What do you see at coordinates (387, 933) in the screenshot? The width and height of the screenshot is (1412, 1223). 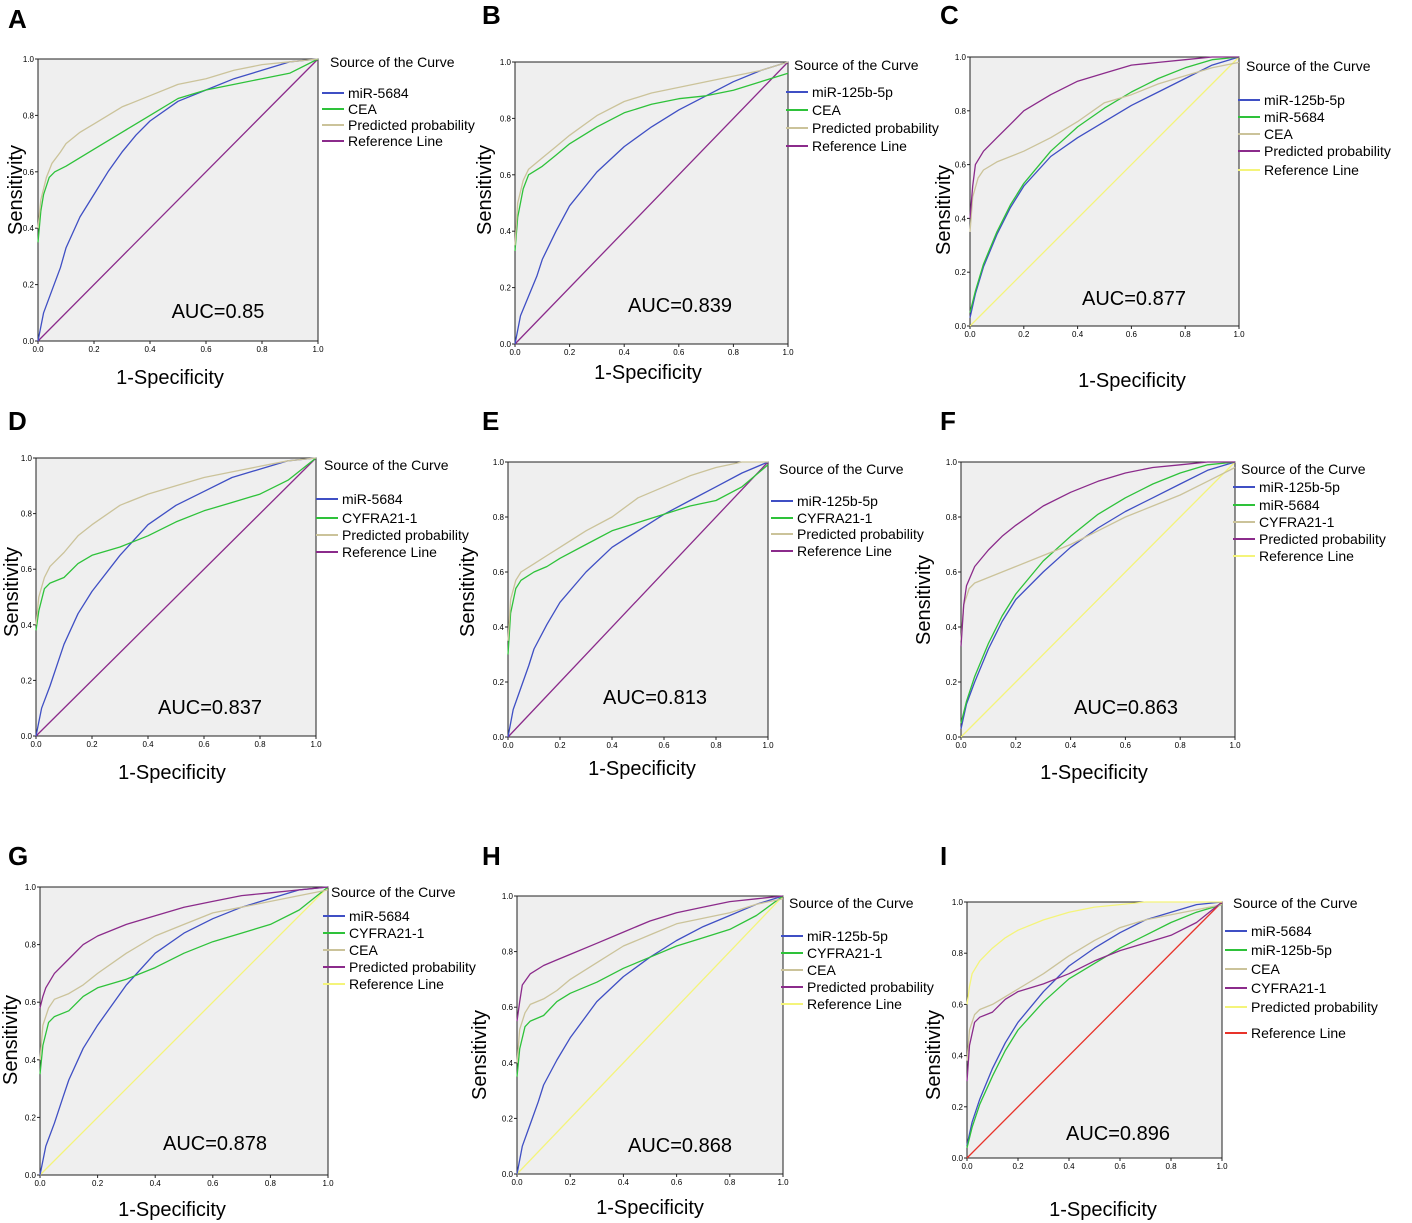 I see `panel-g-legend-item: CYFRA21-1` at bounding box center [387, 933].